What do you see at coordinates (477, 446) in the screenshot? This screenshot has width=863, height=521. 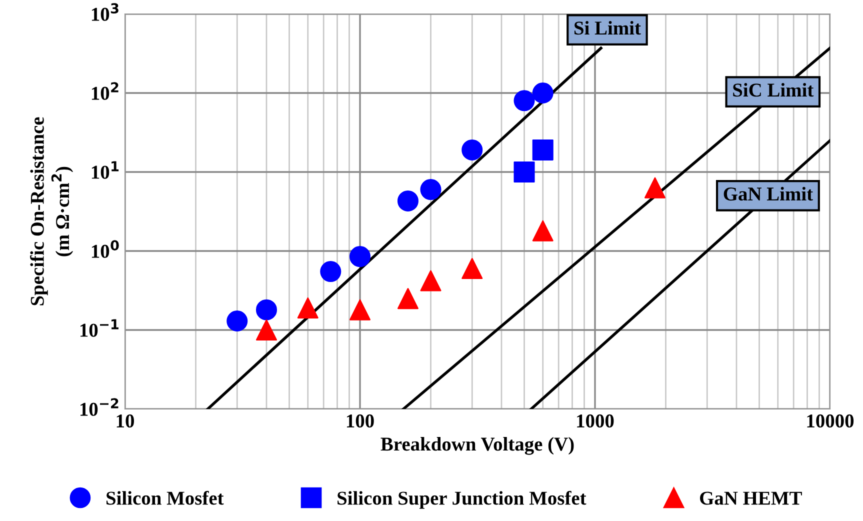 I see `x-axis-title: Breakdown Voltage (V)` at bounding box center [477, 446].